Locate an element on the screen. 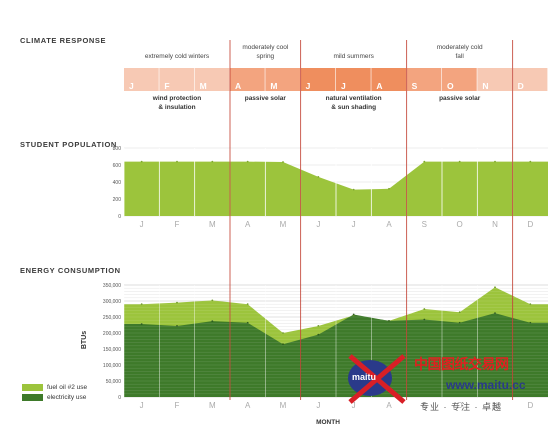  pop-ytick-label: 200 is located at coordinates (117, 200).